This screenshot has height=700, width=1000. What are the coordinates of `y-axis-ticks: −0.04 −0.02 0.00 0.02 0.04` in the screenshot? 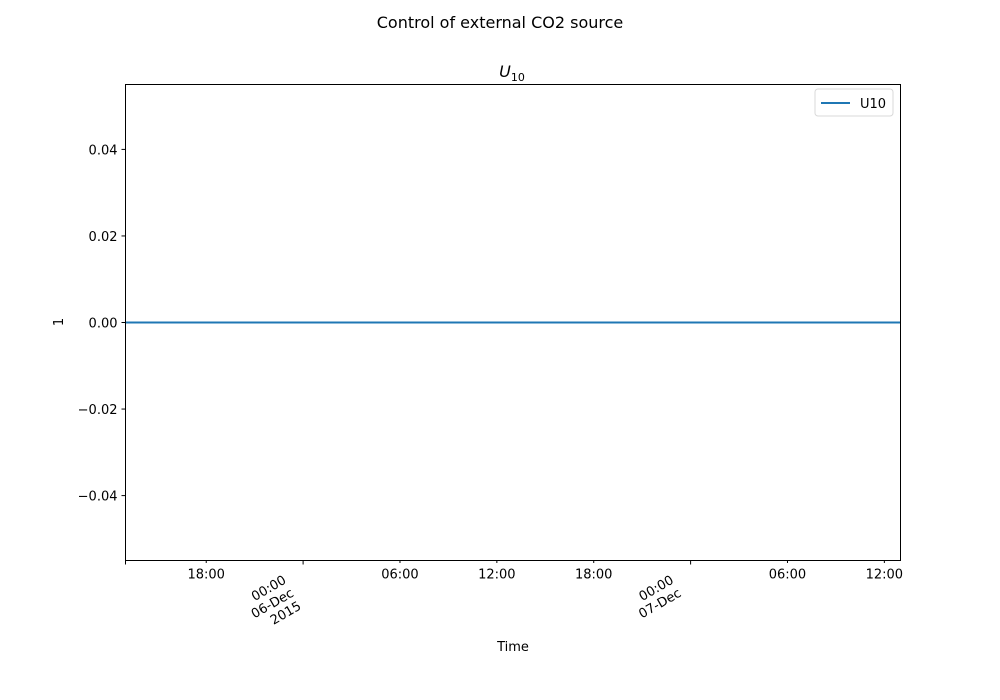 It's located at (102, 324).